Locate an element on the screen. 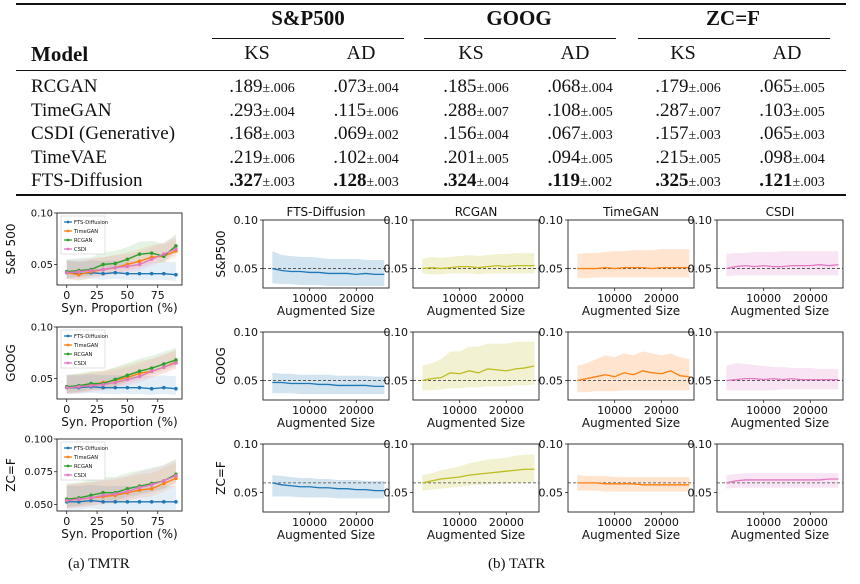  legend: FTS-Diffusion TimeGAN RCGAN CSDI is located at coordinates (84, 349).